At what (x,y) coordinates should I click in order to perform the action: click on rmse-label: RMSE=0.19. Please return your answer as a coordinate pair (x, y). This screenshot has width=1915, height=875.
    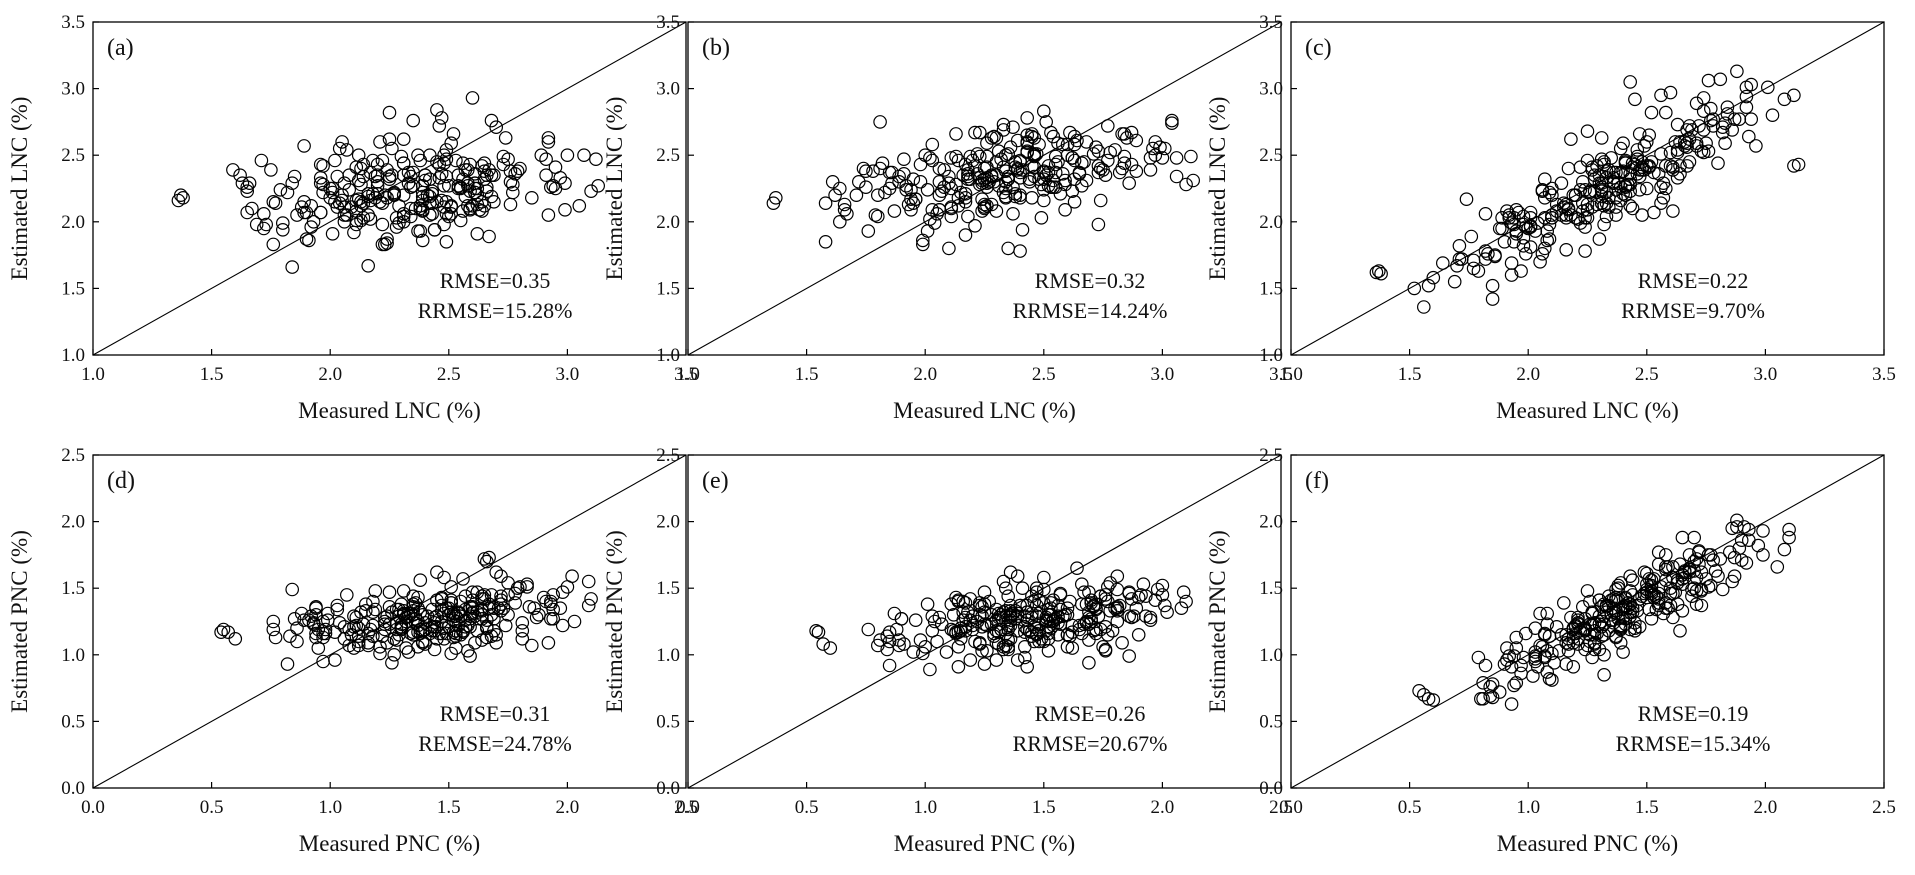
    Looking at the image, I should click on (1693, 713).